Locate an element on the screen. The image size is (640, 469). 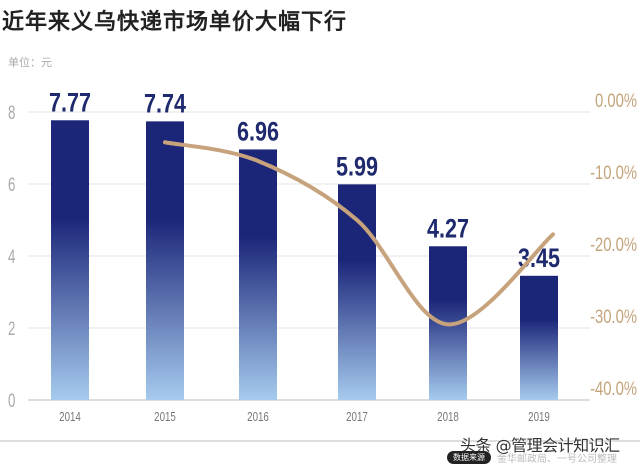
bar-2019 is located at coordinates (539, 337).